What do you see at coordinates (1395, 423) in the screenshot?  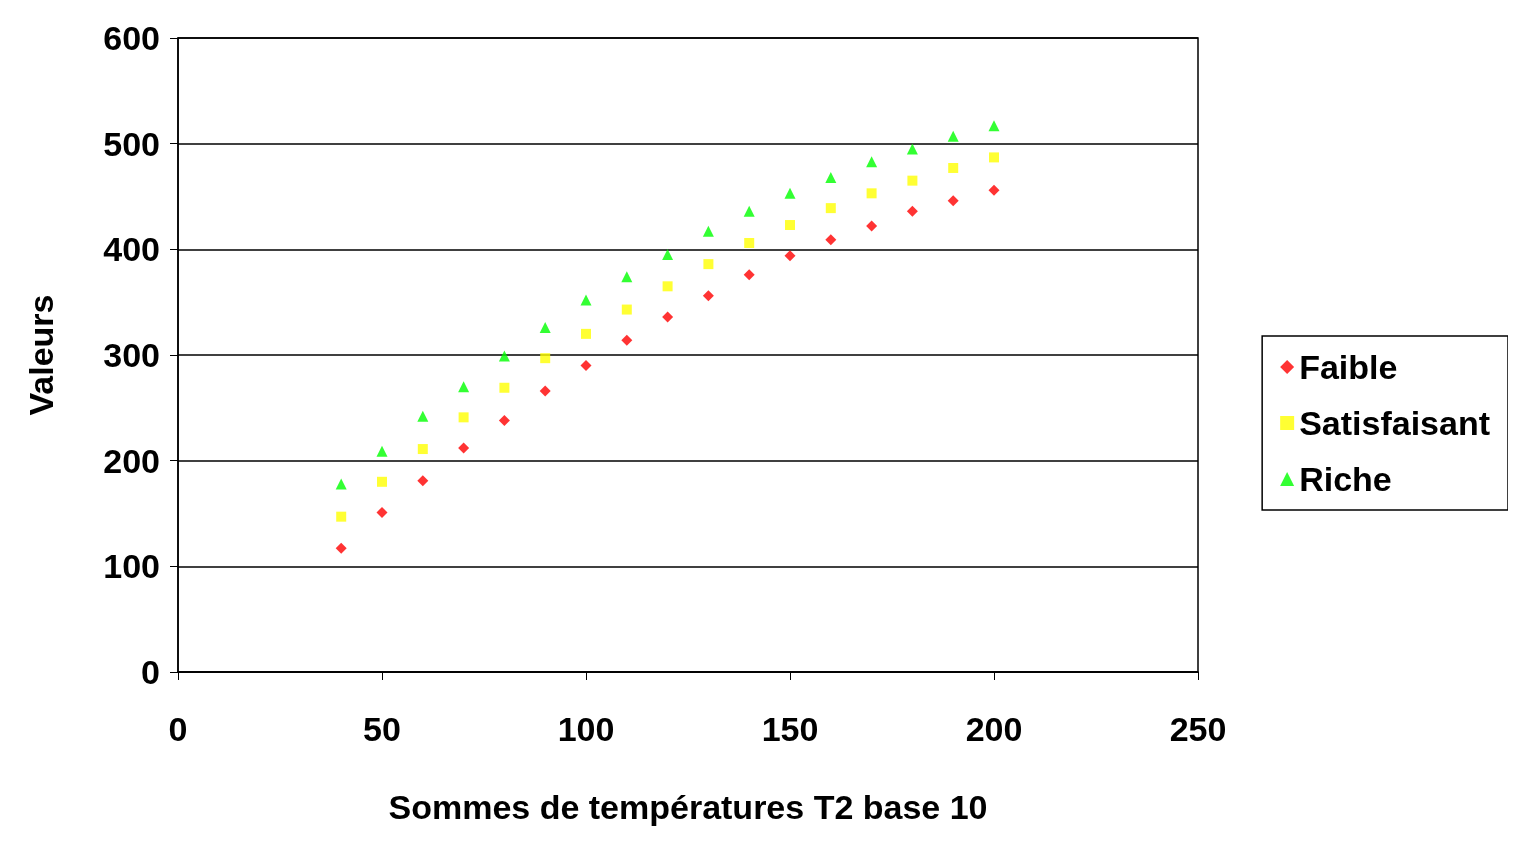 I see `legend-label: Satisfaisant` at bounding box center [1395, 423].